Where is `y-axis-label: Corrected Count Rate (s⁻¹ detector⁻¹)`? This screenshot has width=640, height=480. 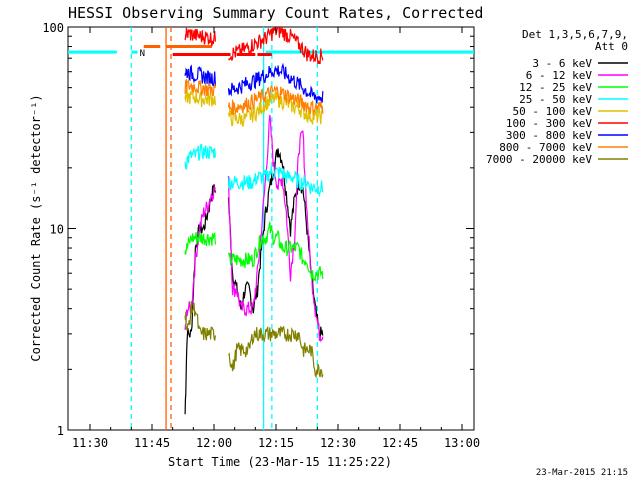 y-axis-label: Corrected Count Rate (s⁻¹ detector⁻¹) is located at coordinates (36, 227).